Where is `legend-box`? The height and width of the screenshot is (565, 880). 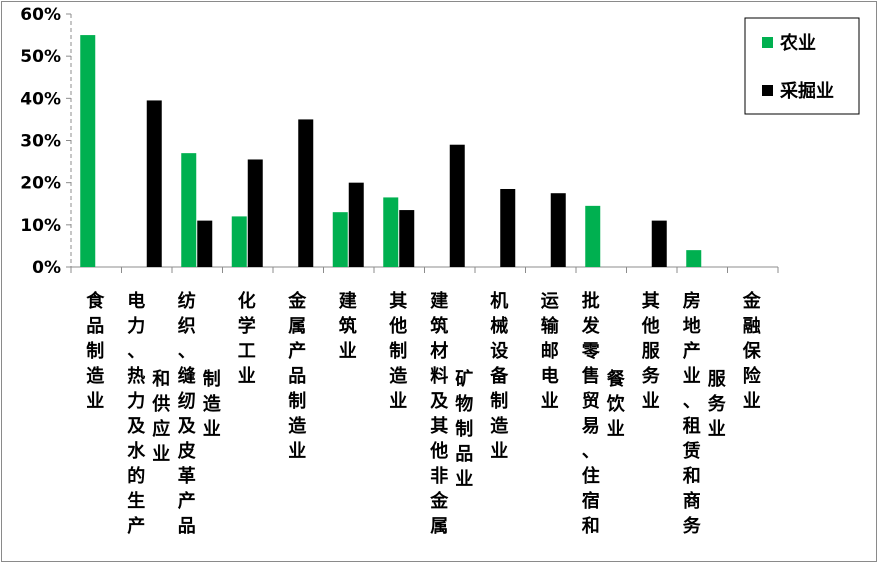
legend-box is located at coordinates (802, 66).